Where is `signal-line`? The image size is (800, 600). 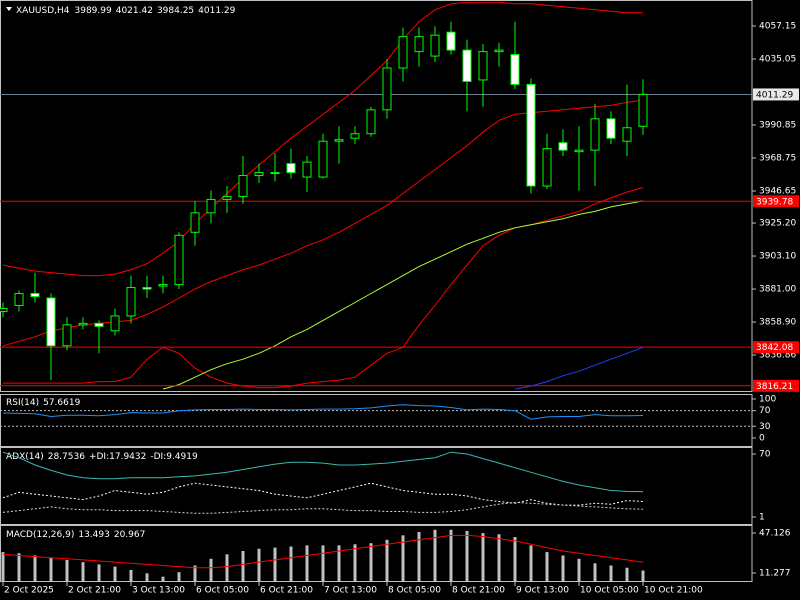 signal-line is located at coordinates (323, 551).